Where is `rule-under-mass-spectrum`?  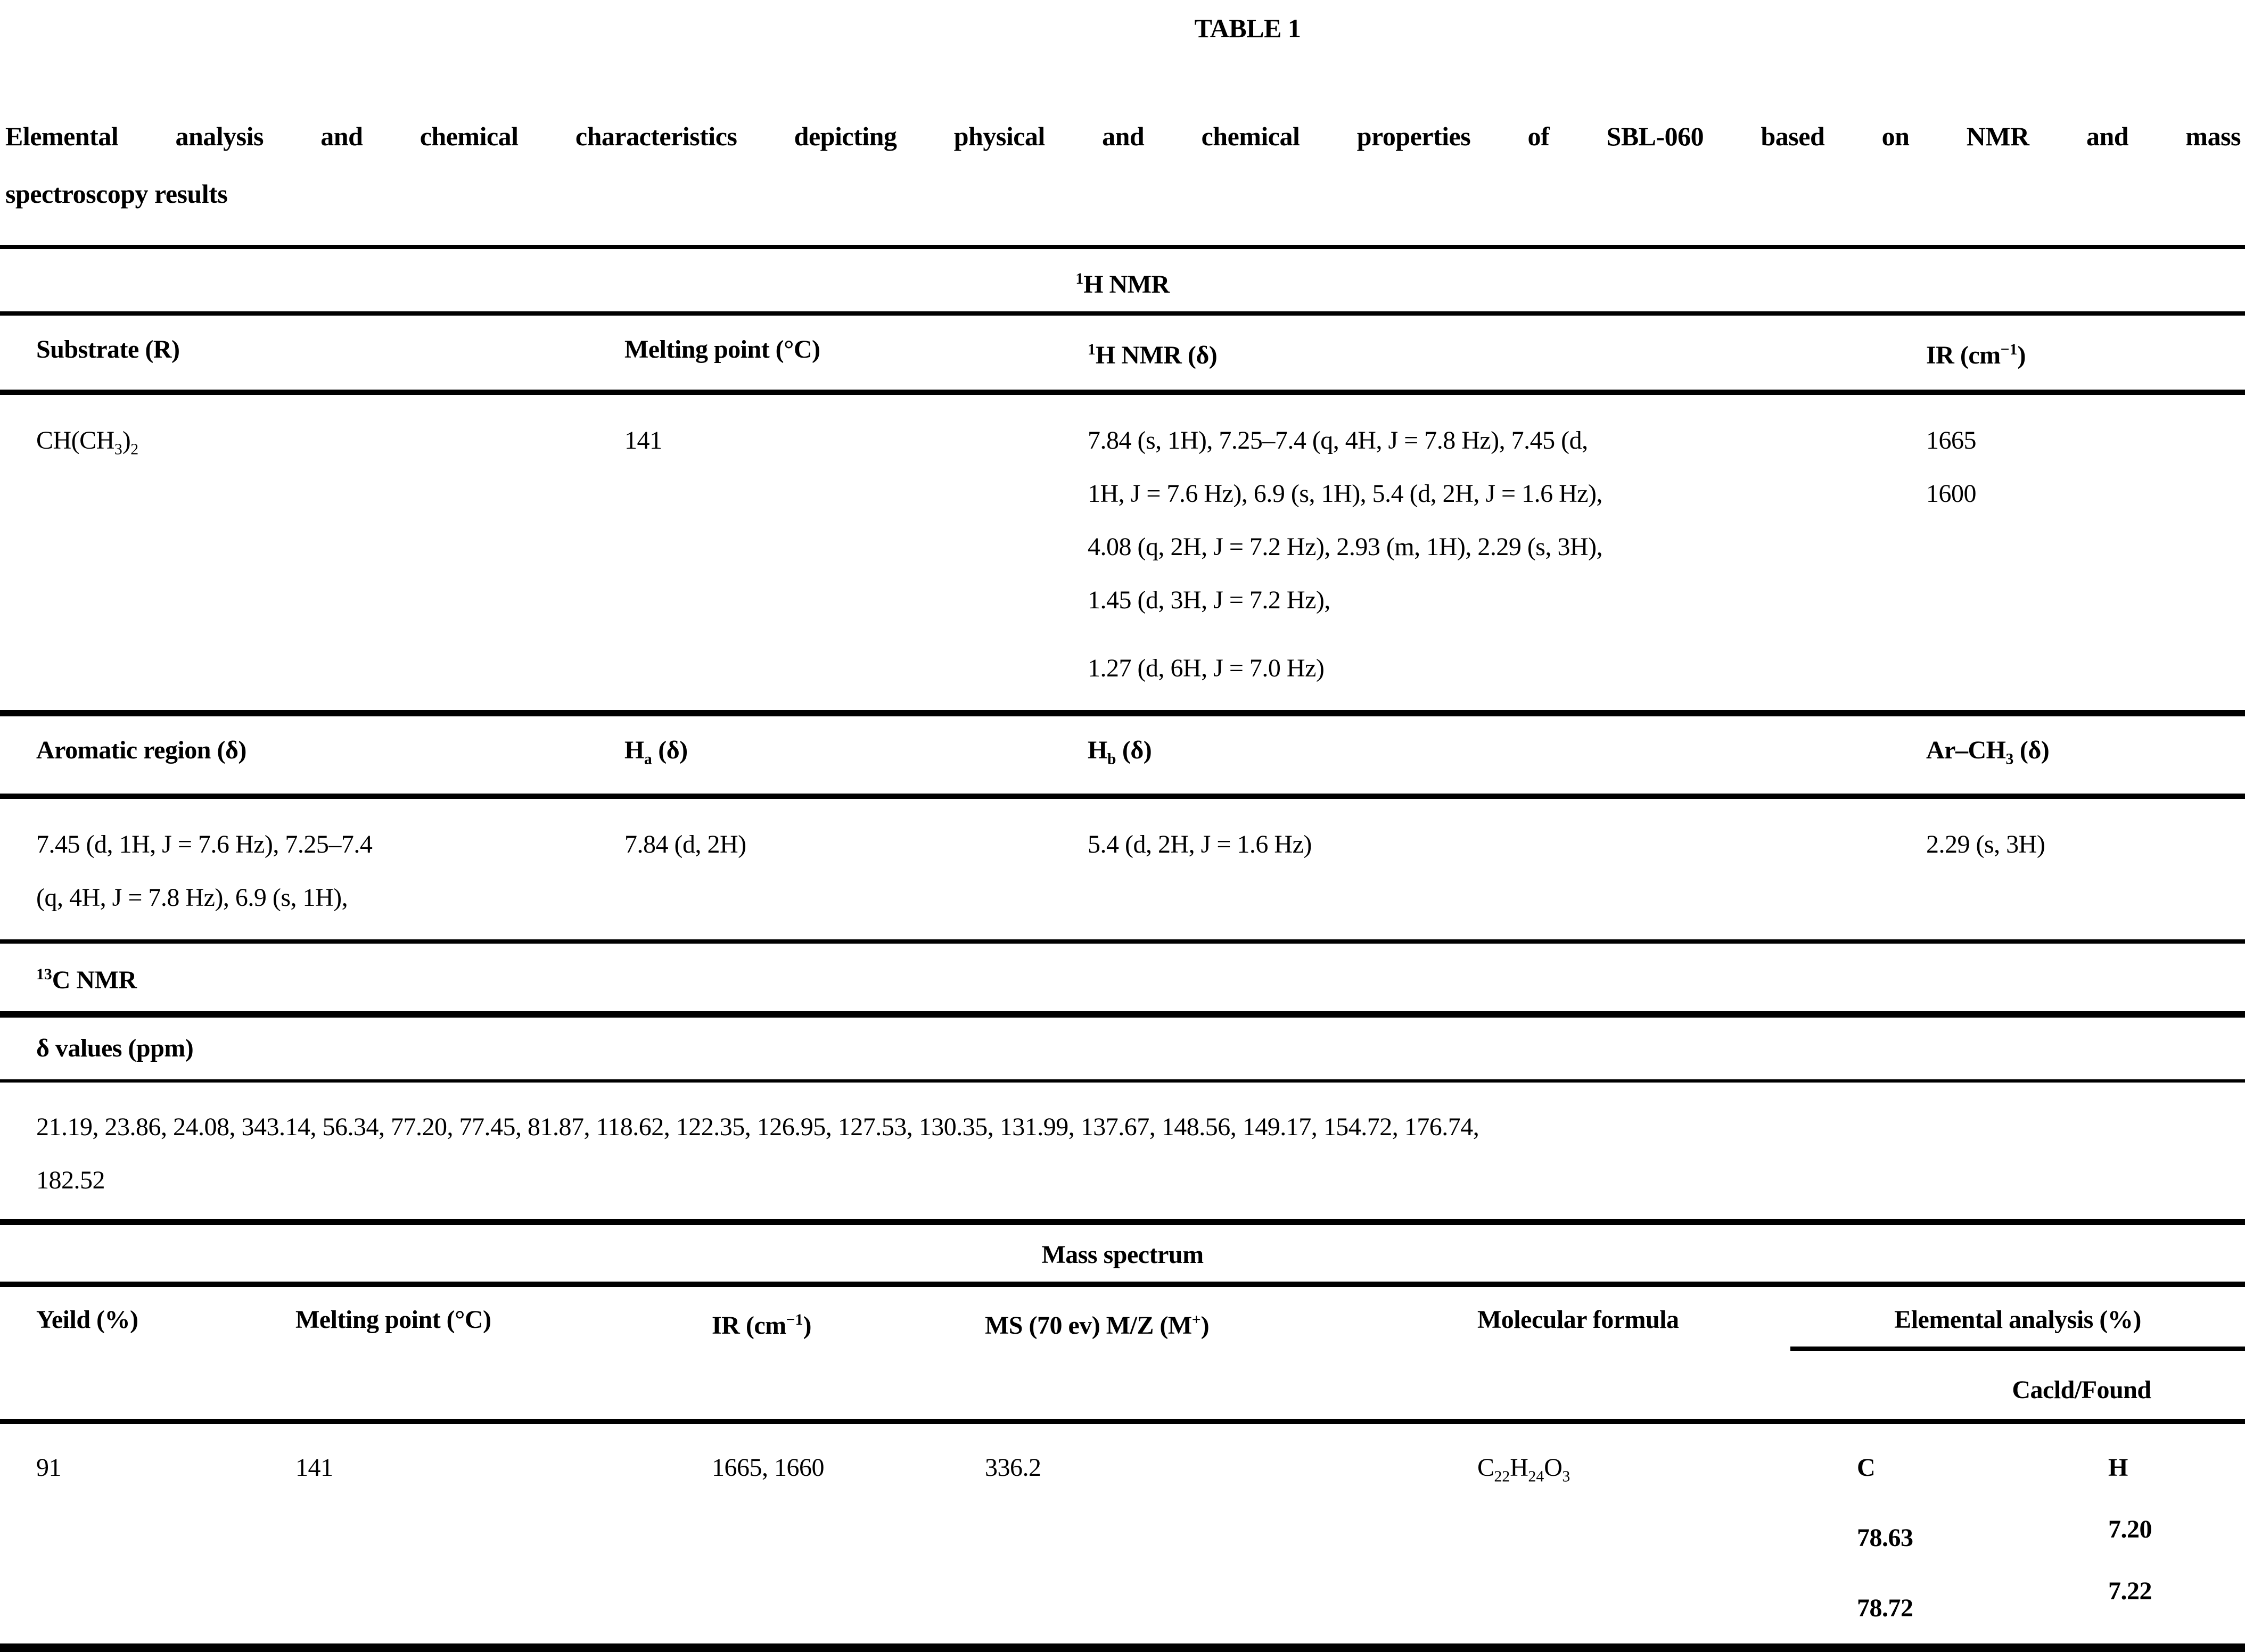
rule-under-mass-spectrum is located at coordinates (1122, 1284).